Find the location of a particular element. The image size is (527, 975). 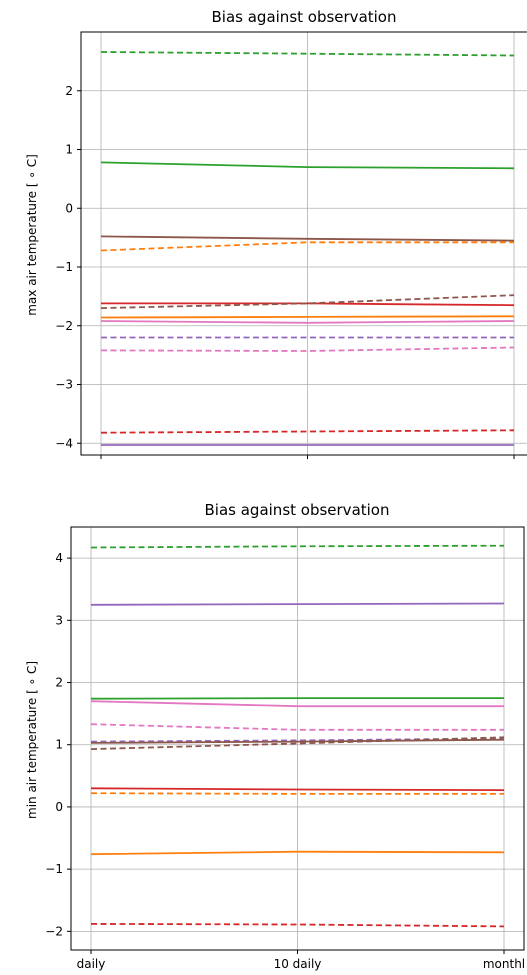

y-tick-label: 3 is located at coordinates (59, 620).